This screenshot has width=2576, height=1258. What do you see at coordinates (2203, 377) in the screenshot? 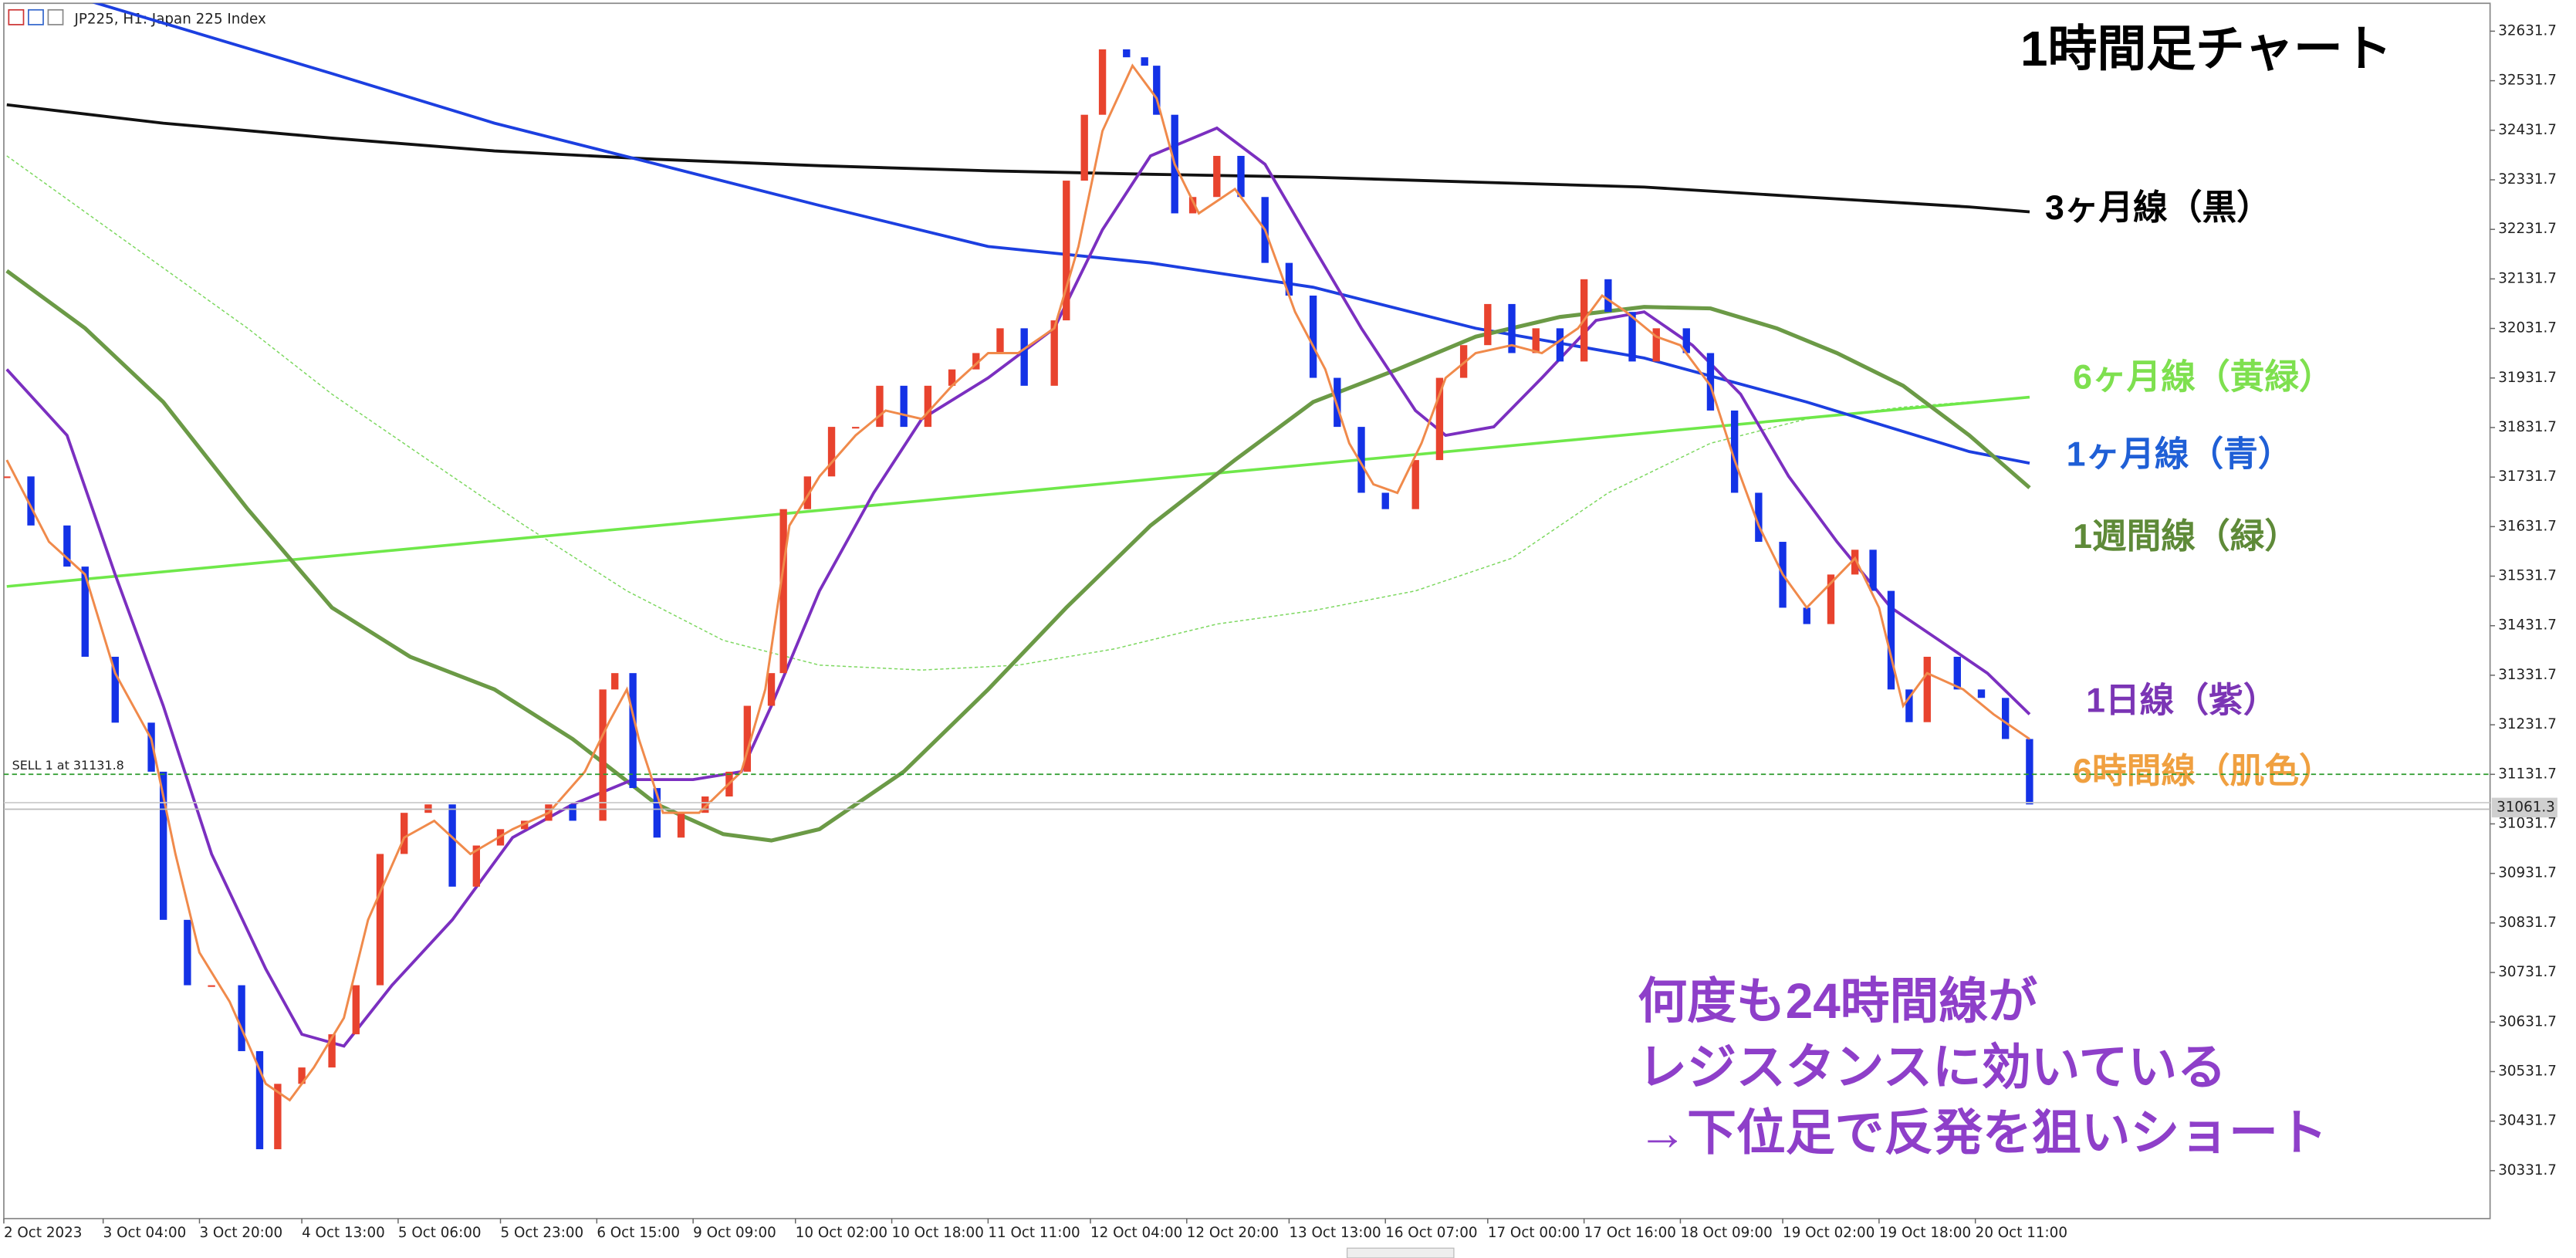
I see `series-label: 6ヶ月線（黄緑）` at bounding box center [2203, 377].